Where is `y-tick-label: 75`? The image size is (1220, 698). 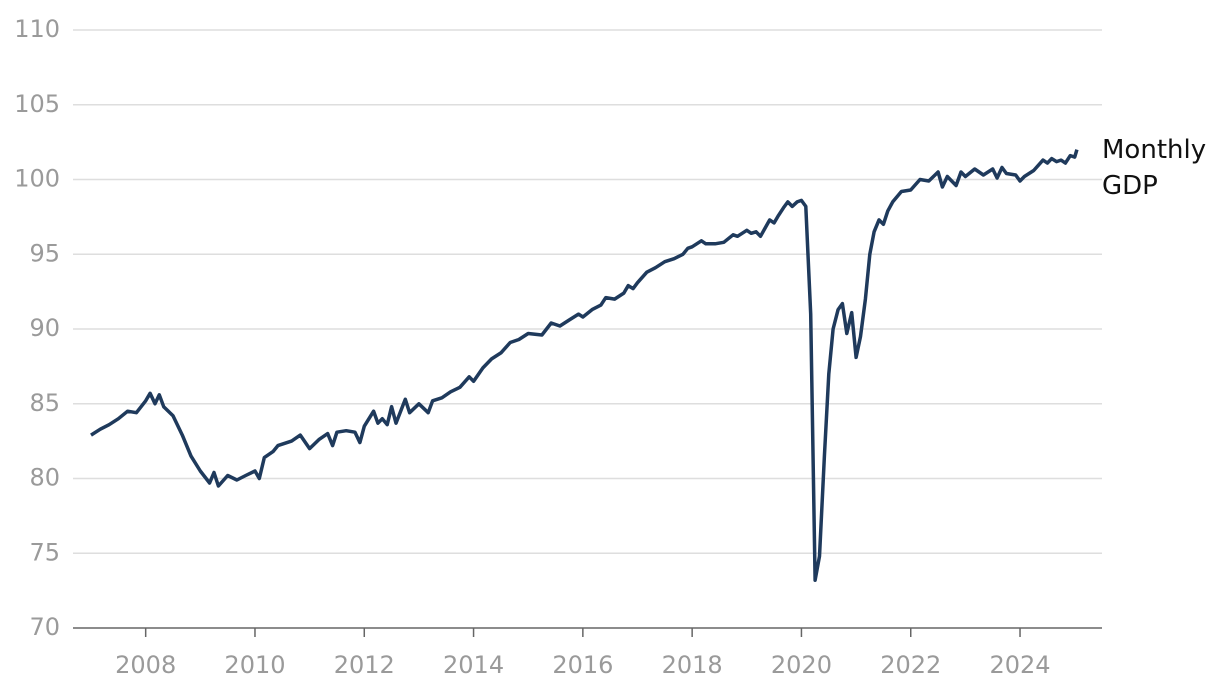 y-tick-label: 75 is located at coordinates (44, 552).